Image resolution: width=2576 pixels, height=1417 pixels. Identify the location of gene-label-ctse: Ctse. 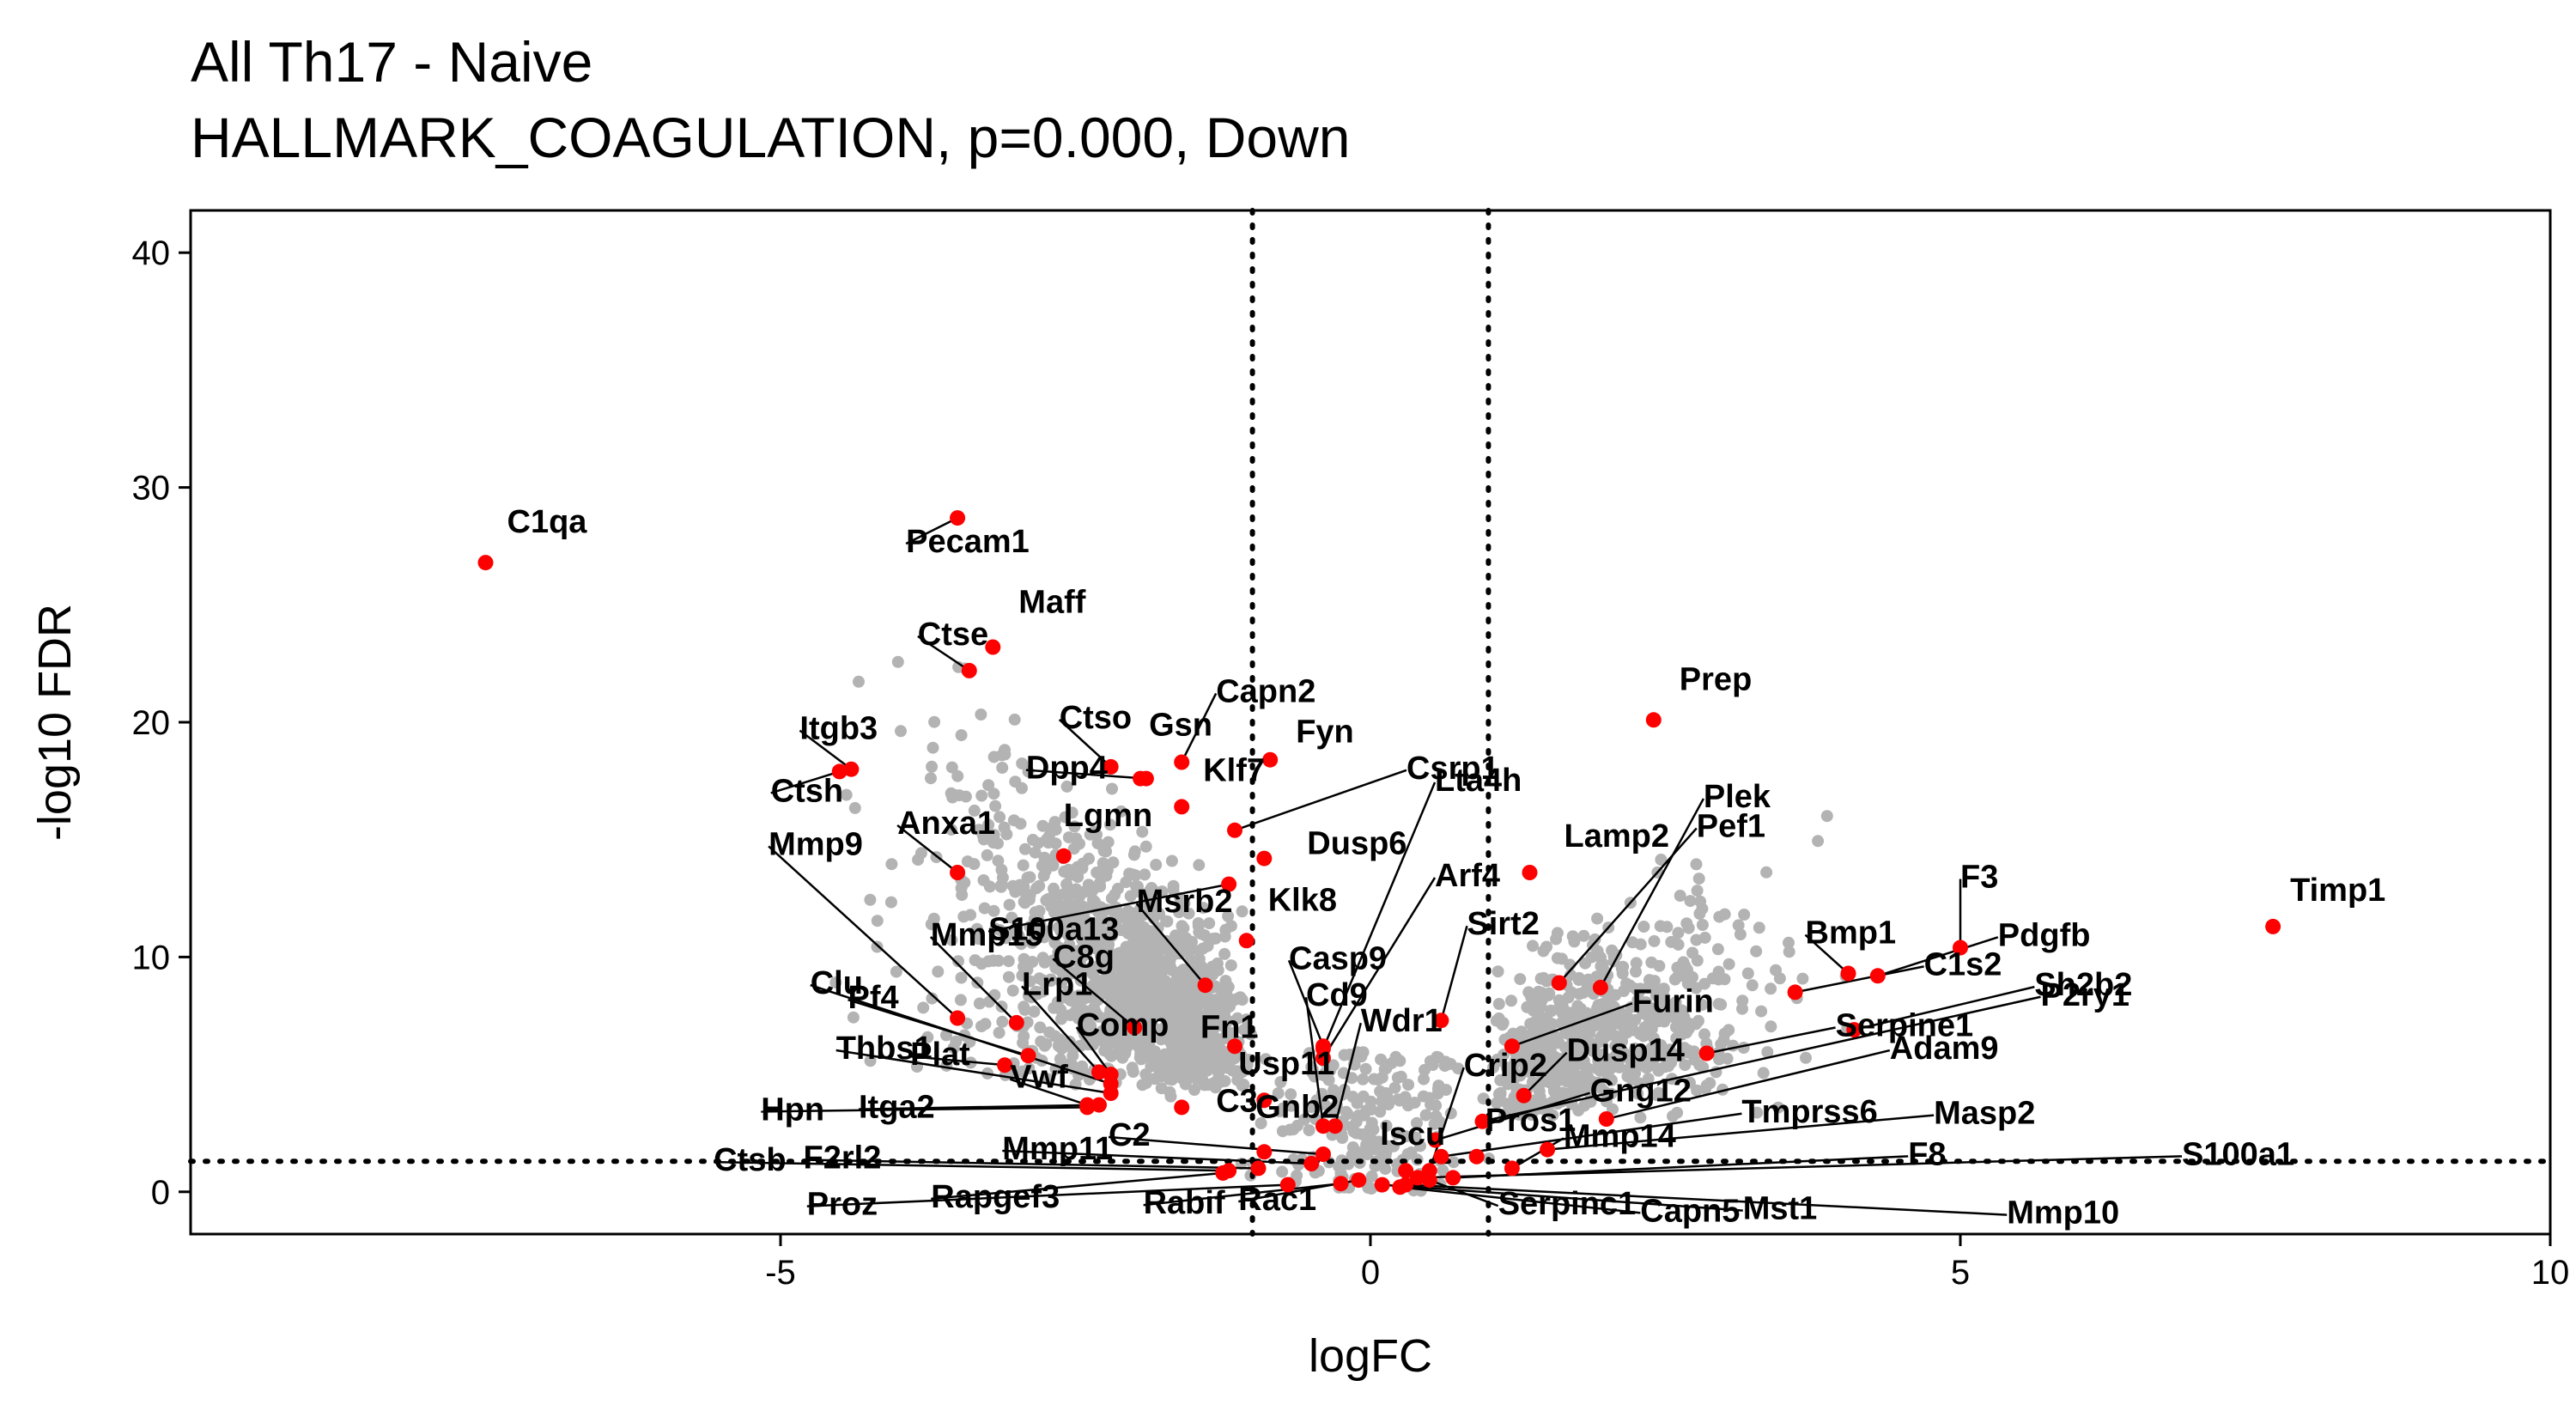
(953, 635).